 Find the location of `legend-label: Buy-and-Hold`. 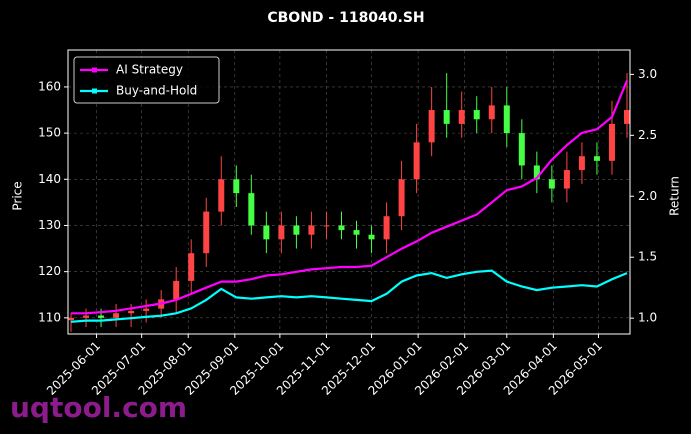

legend-label: Buy-and-Hold is located at coordinates (156, 91).